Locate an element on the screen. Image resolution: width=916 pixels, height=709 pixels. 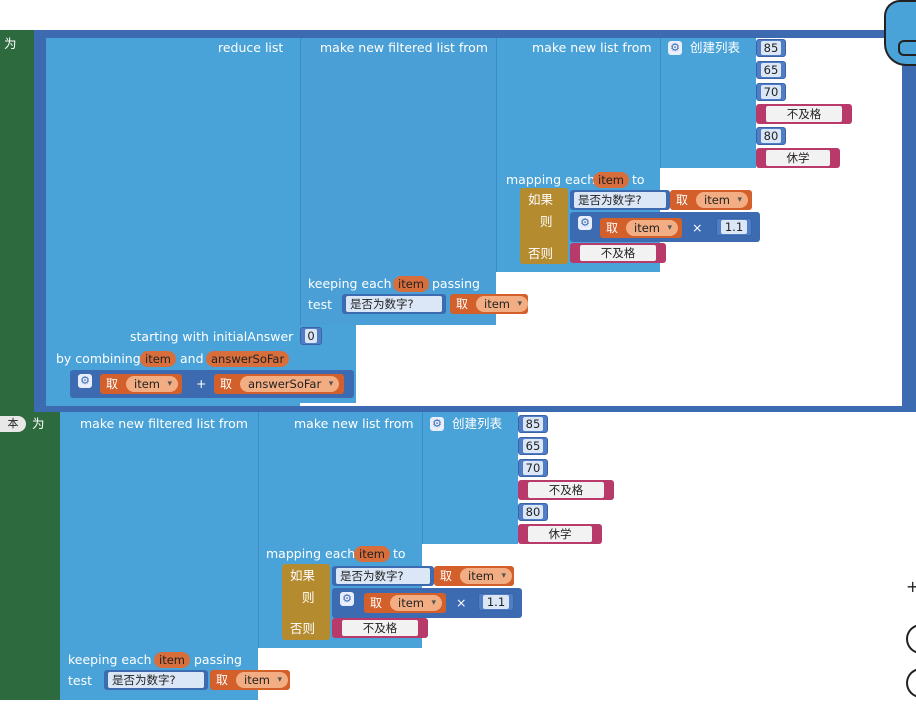
trashcan-icon is located at coordinates (900, 33).